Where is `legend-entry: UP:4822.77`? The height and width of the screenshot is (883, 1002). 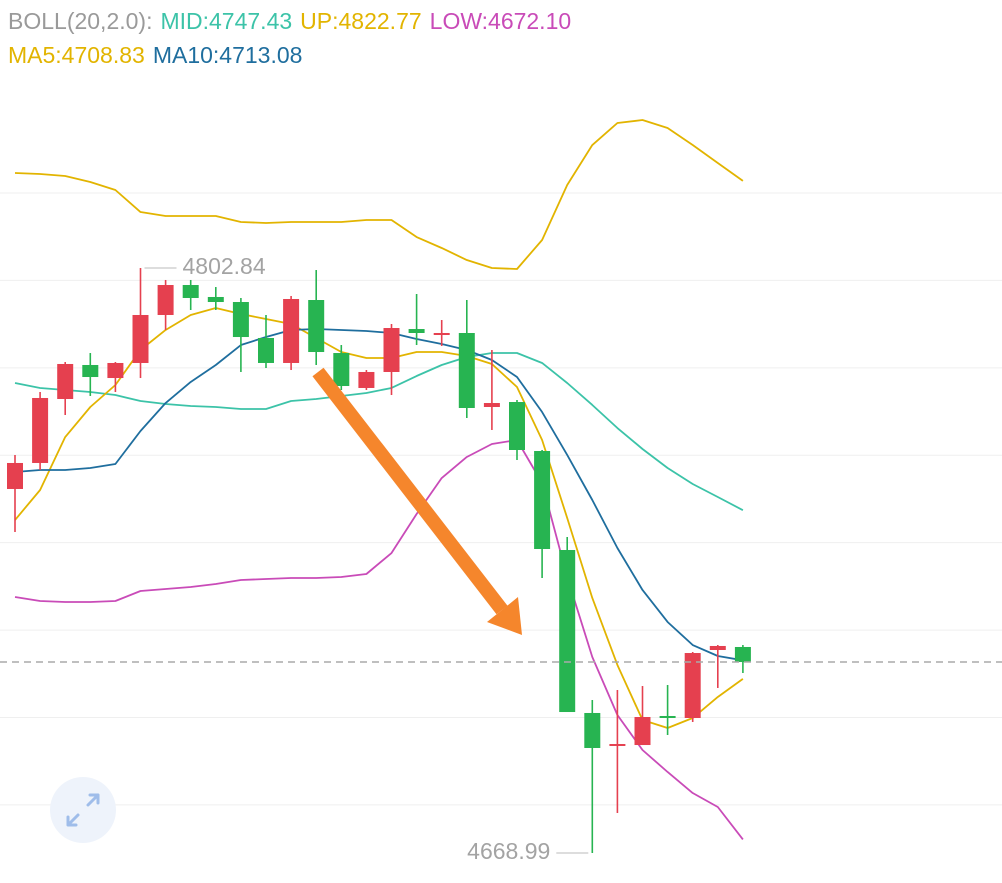
legend-entry: UP:4822.77 is located at coordinates (361, 21).